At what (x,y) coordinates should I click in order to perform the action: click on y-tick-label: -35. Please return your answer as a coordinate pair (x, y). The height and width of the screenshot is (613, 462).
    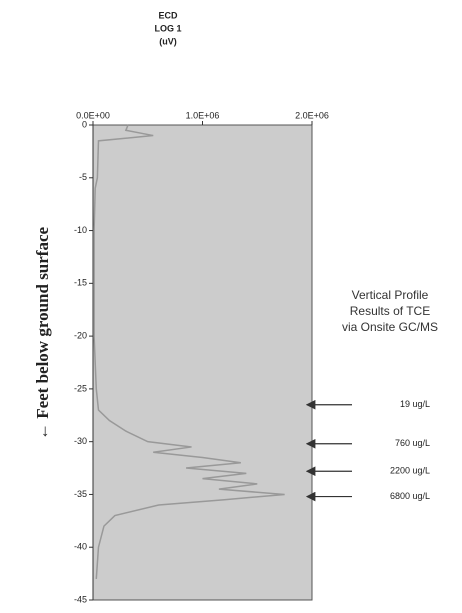
    Looking at the image, I should click on (80, 494).